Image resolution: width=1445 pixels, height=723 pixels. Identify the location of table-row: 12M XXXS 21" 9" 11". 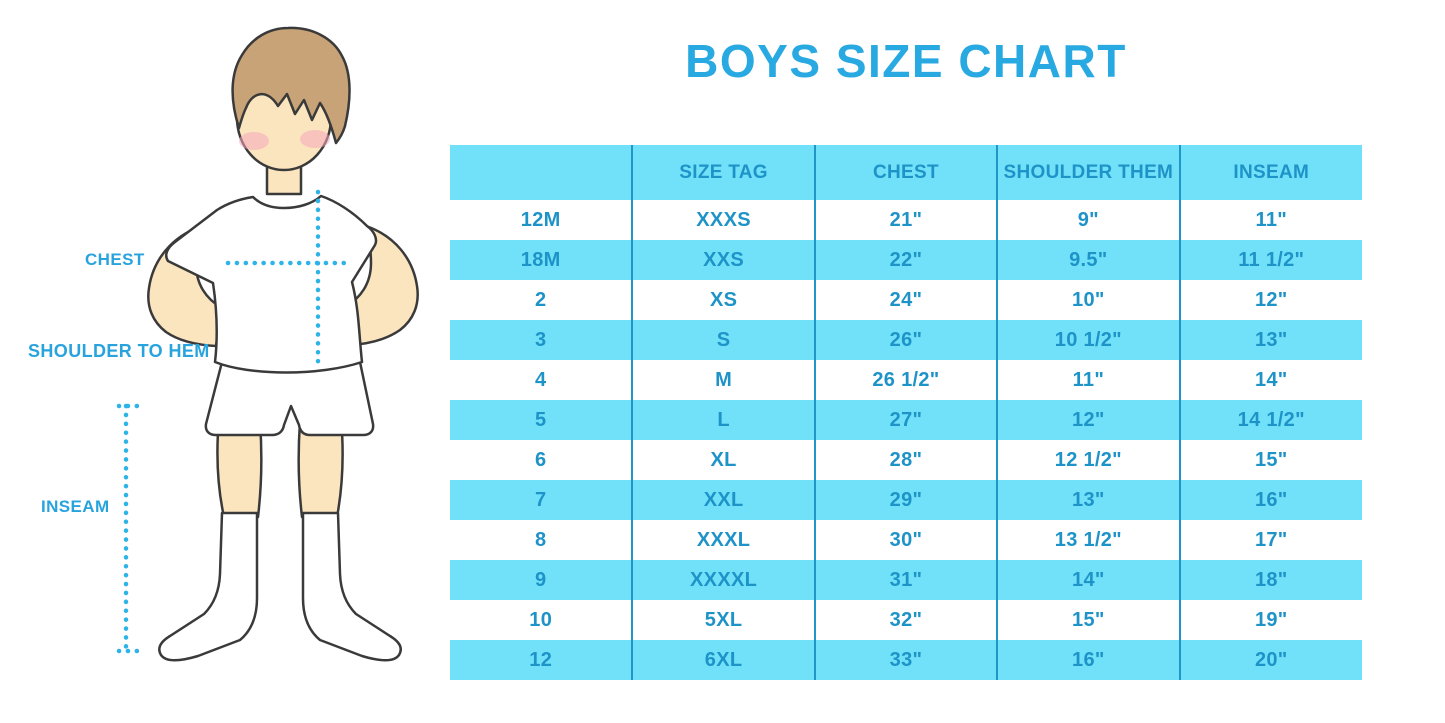
(906, 220).